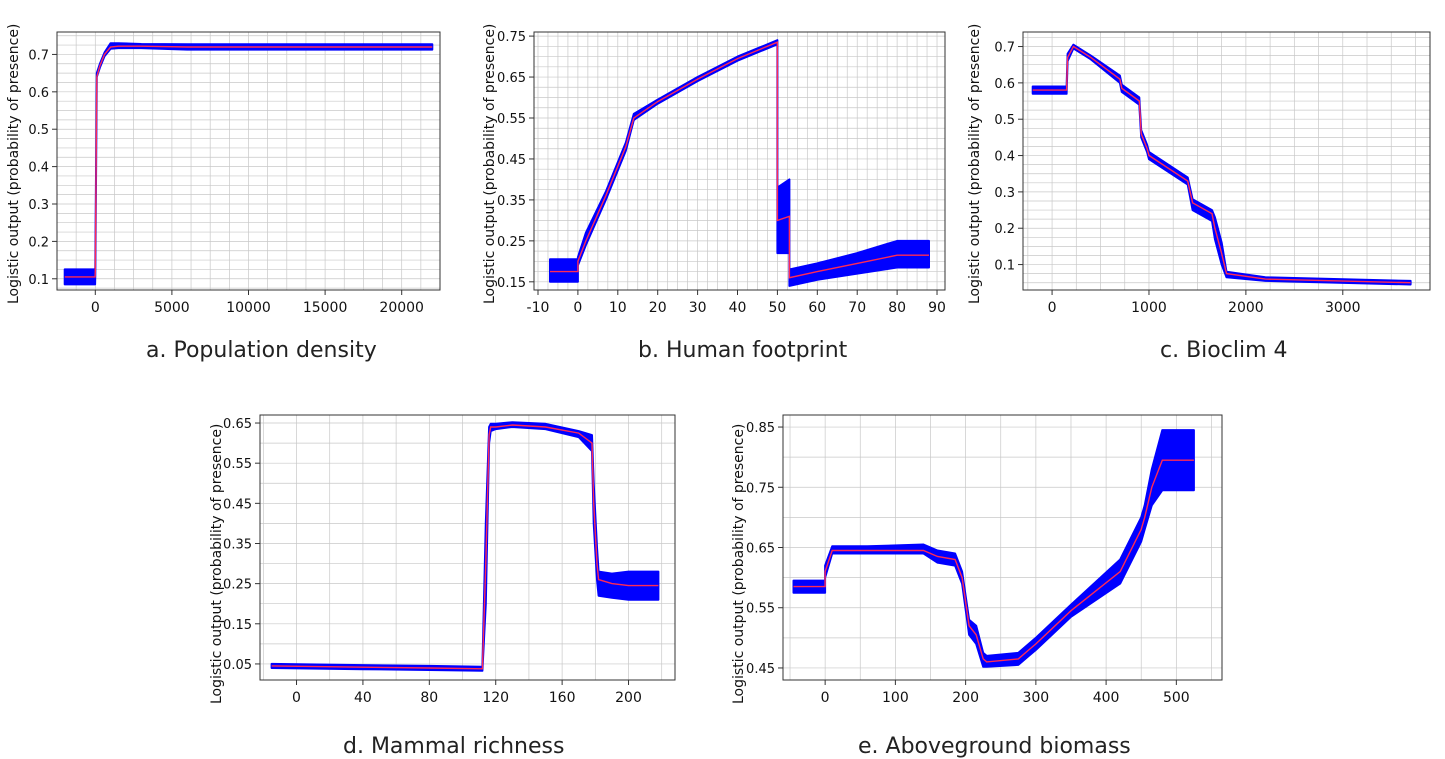 The height and width of the screenshot is (759, 1445). Describe the element at coordinates (1035, 698) in the screenshot. I see `x-tick-label-e: 300` at that location.